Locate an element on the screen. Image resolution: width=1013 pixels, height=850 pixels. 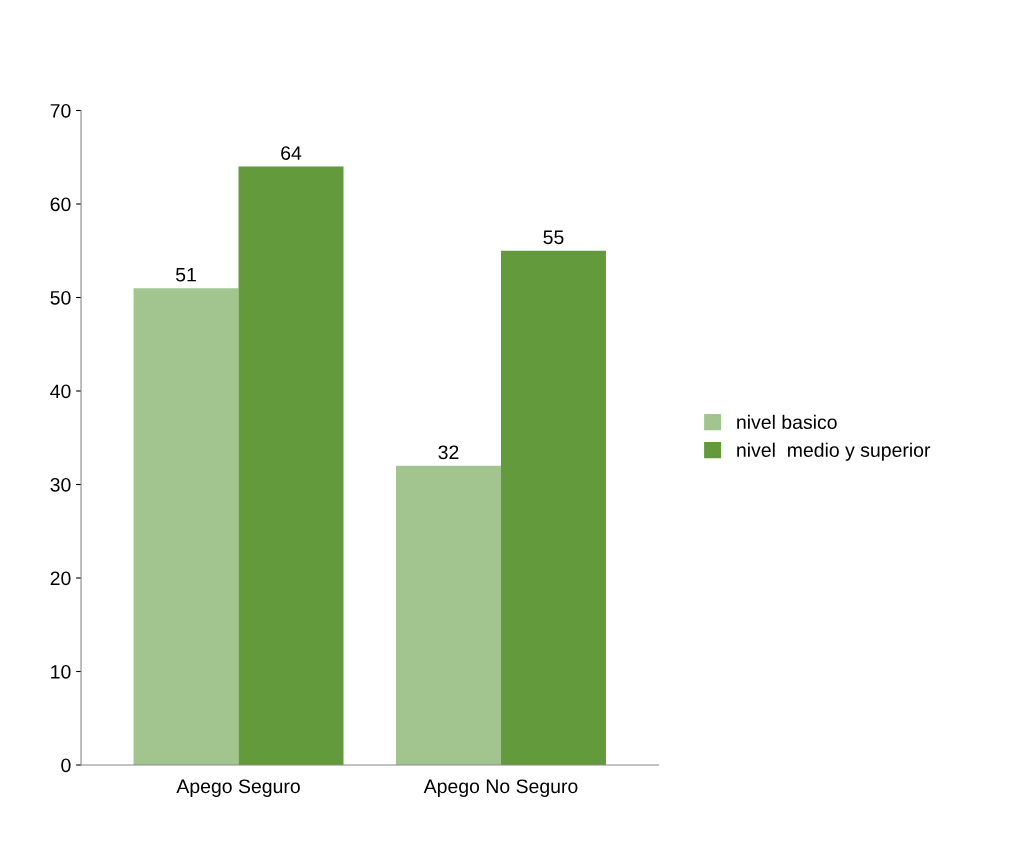
legend-label: nivel basico is located at coordinates (787, 422).